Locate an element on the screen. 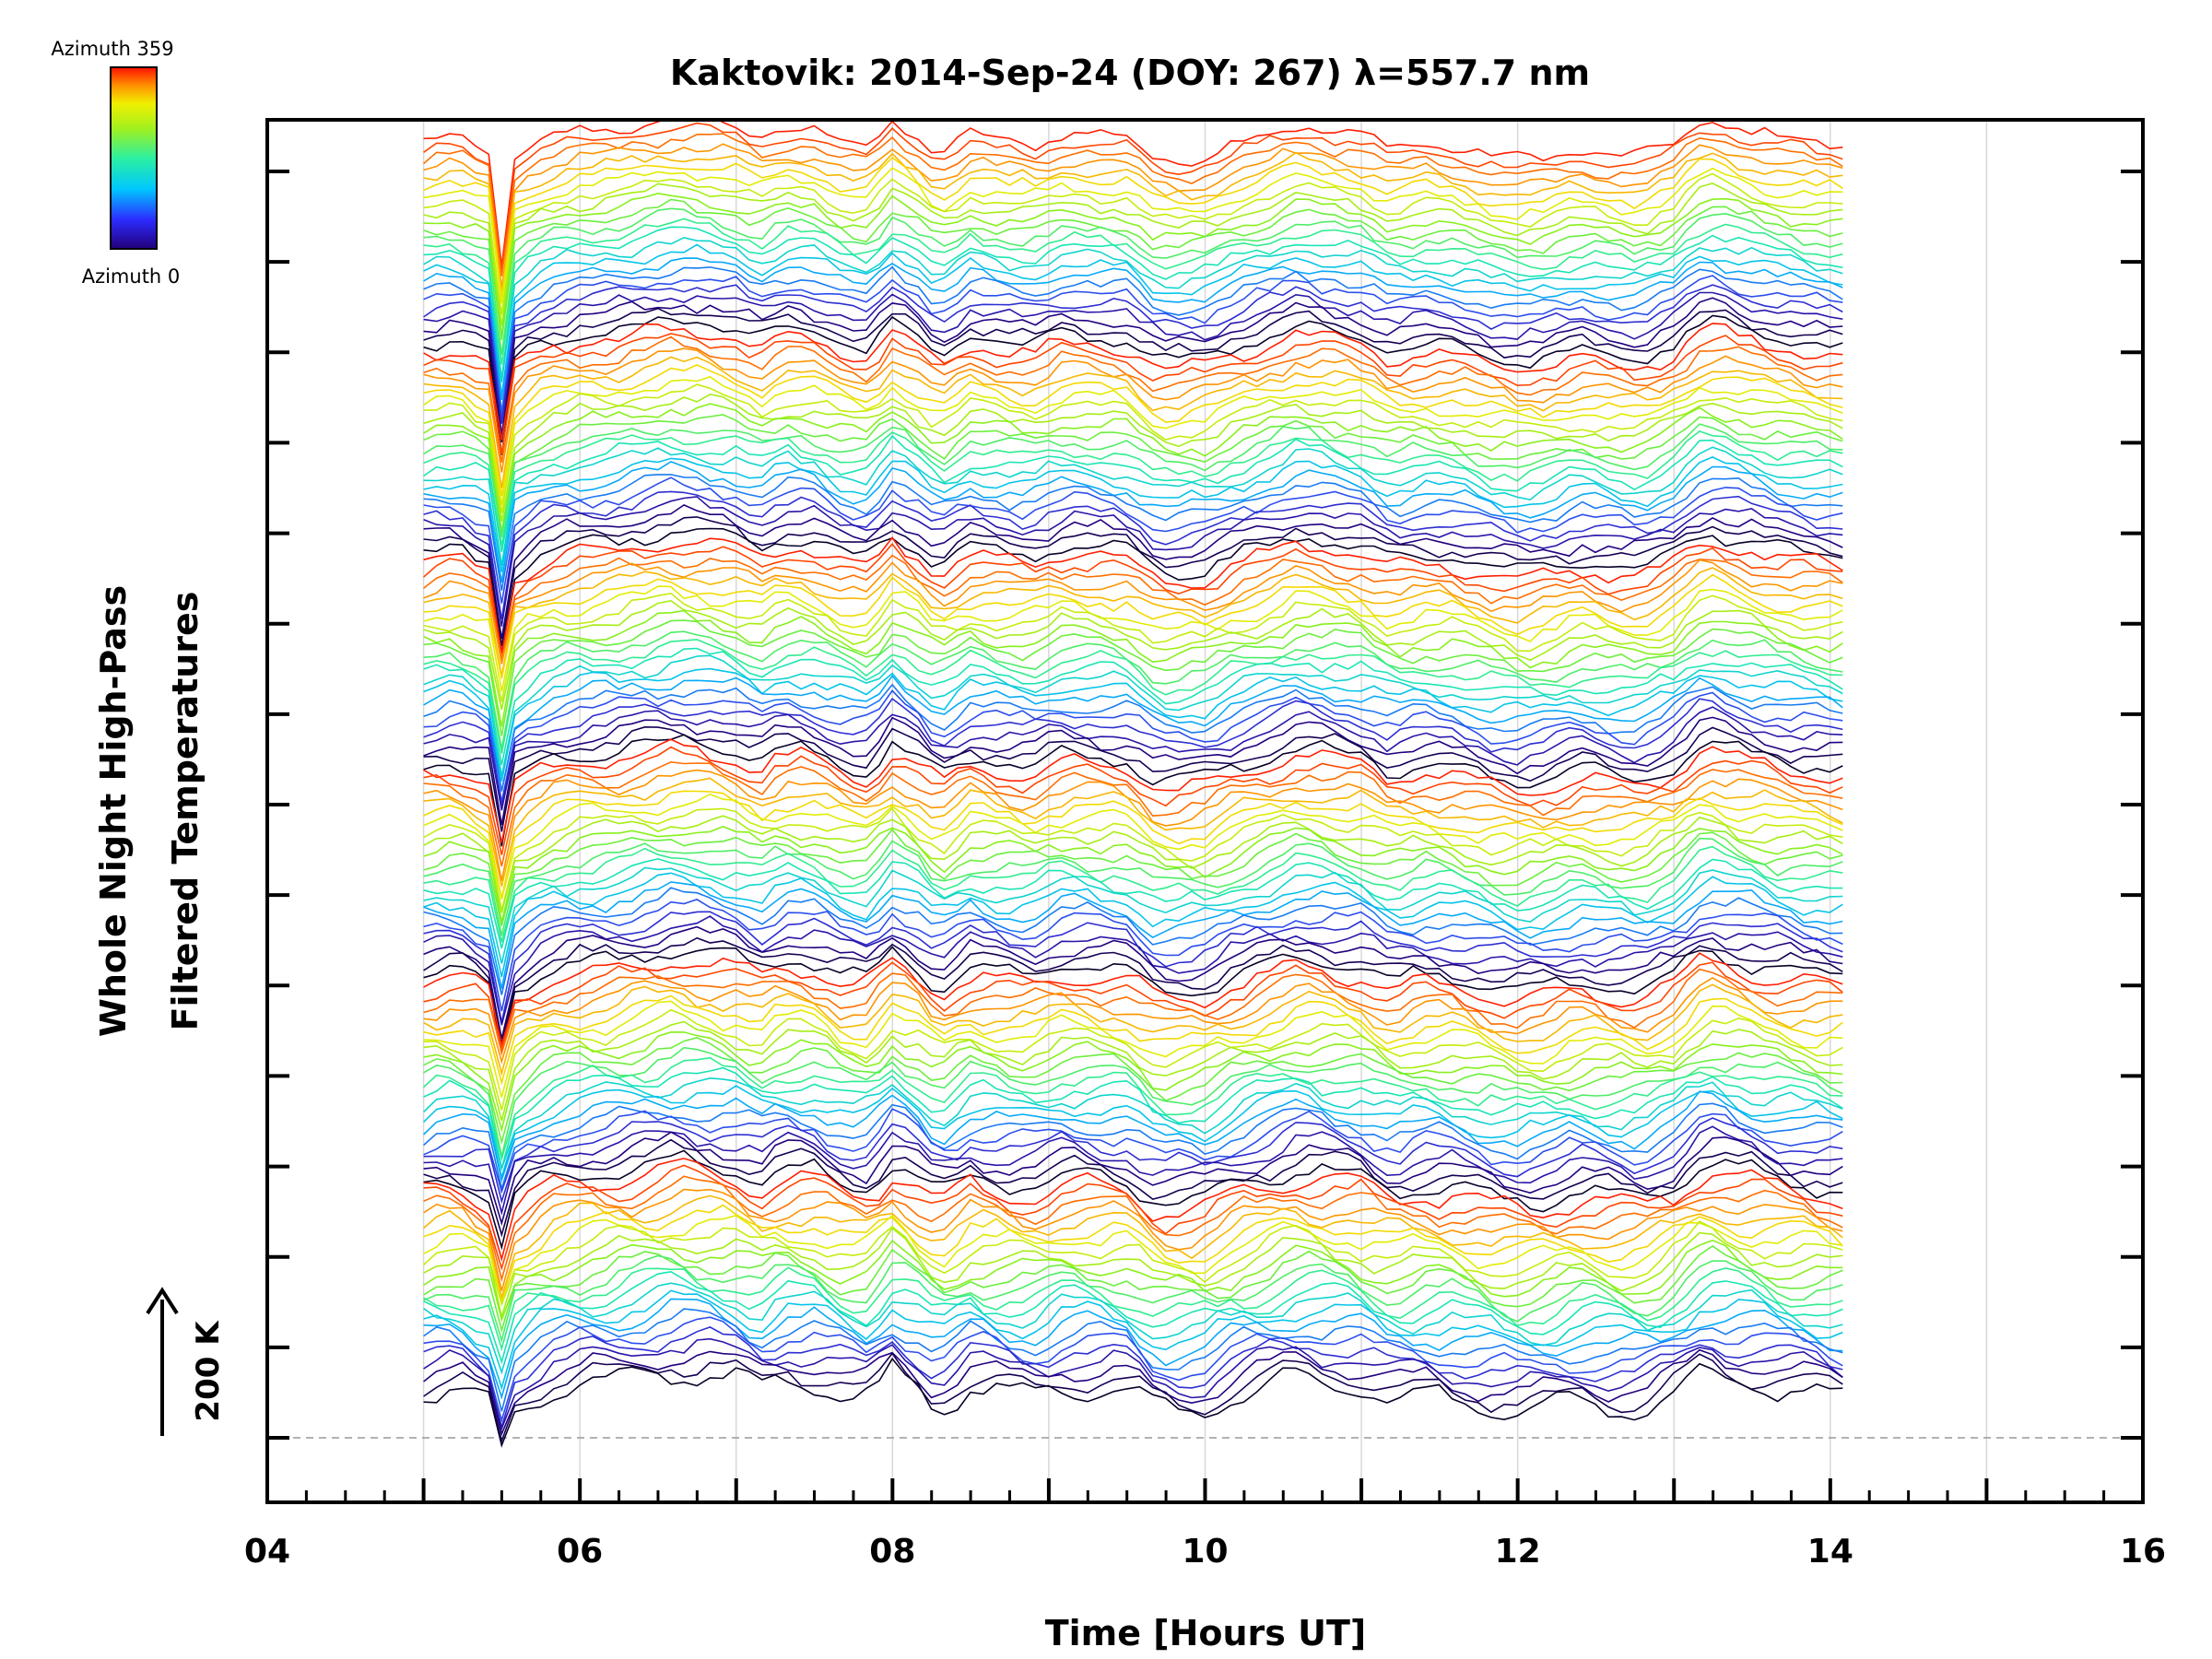 This screenshot has width=2212, height=1659. x-tick-label: 10 is located at coordinates (1205, 1552).